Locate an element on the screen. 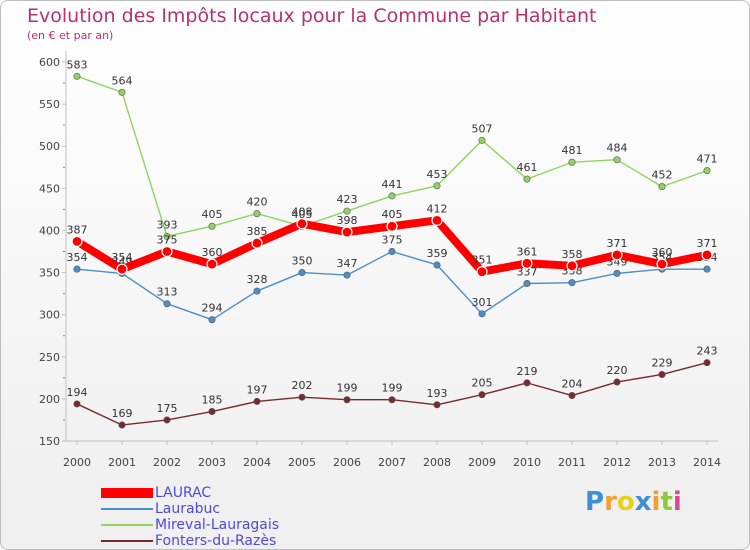  x-tick-label: 2014 is located at coordinates (707, 462).